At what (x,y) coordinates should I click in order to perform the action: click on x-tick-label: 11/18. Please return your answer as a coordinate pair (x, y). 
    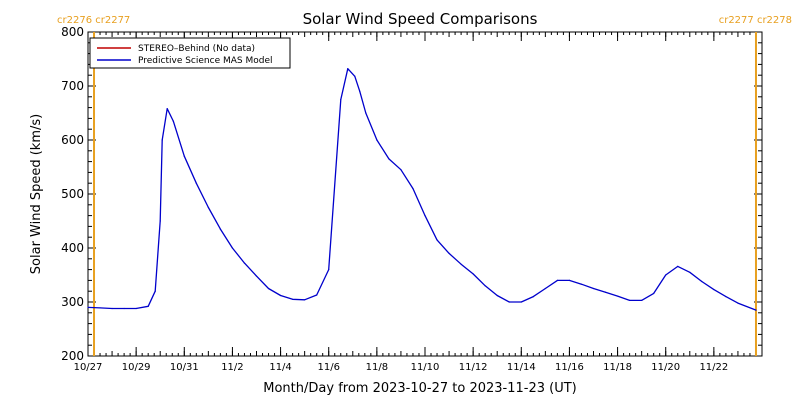
    Looking at the image, I should click on (617, 367).